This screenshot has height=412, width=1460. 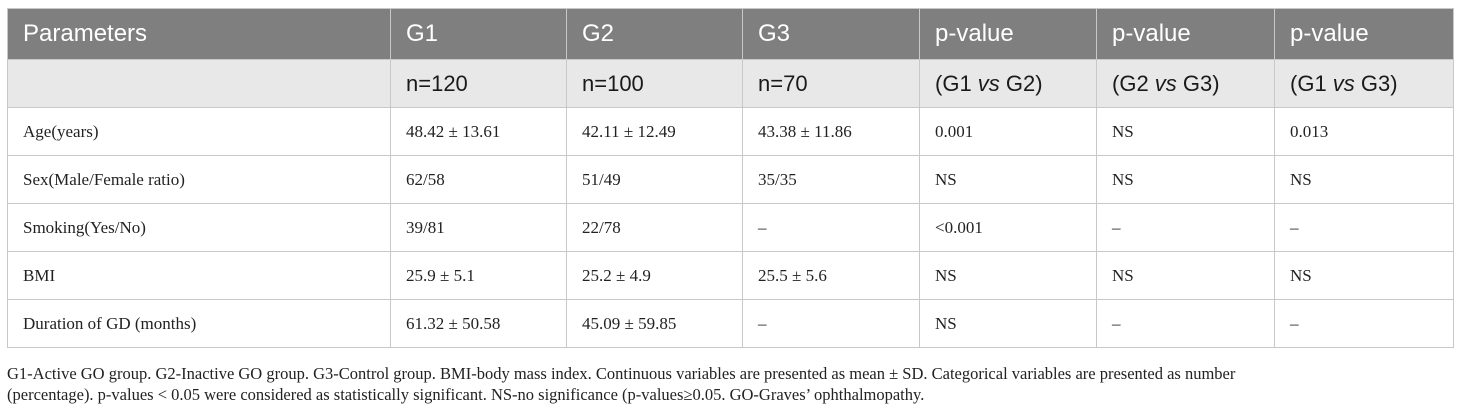 What do you see at coordinates (654, 179) in the screenshot?
I see `cell-g2: 51/49` at bounding box center [654, 179].